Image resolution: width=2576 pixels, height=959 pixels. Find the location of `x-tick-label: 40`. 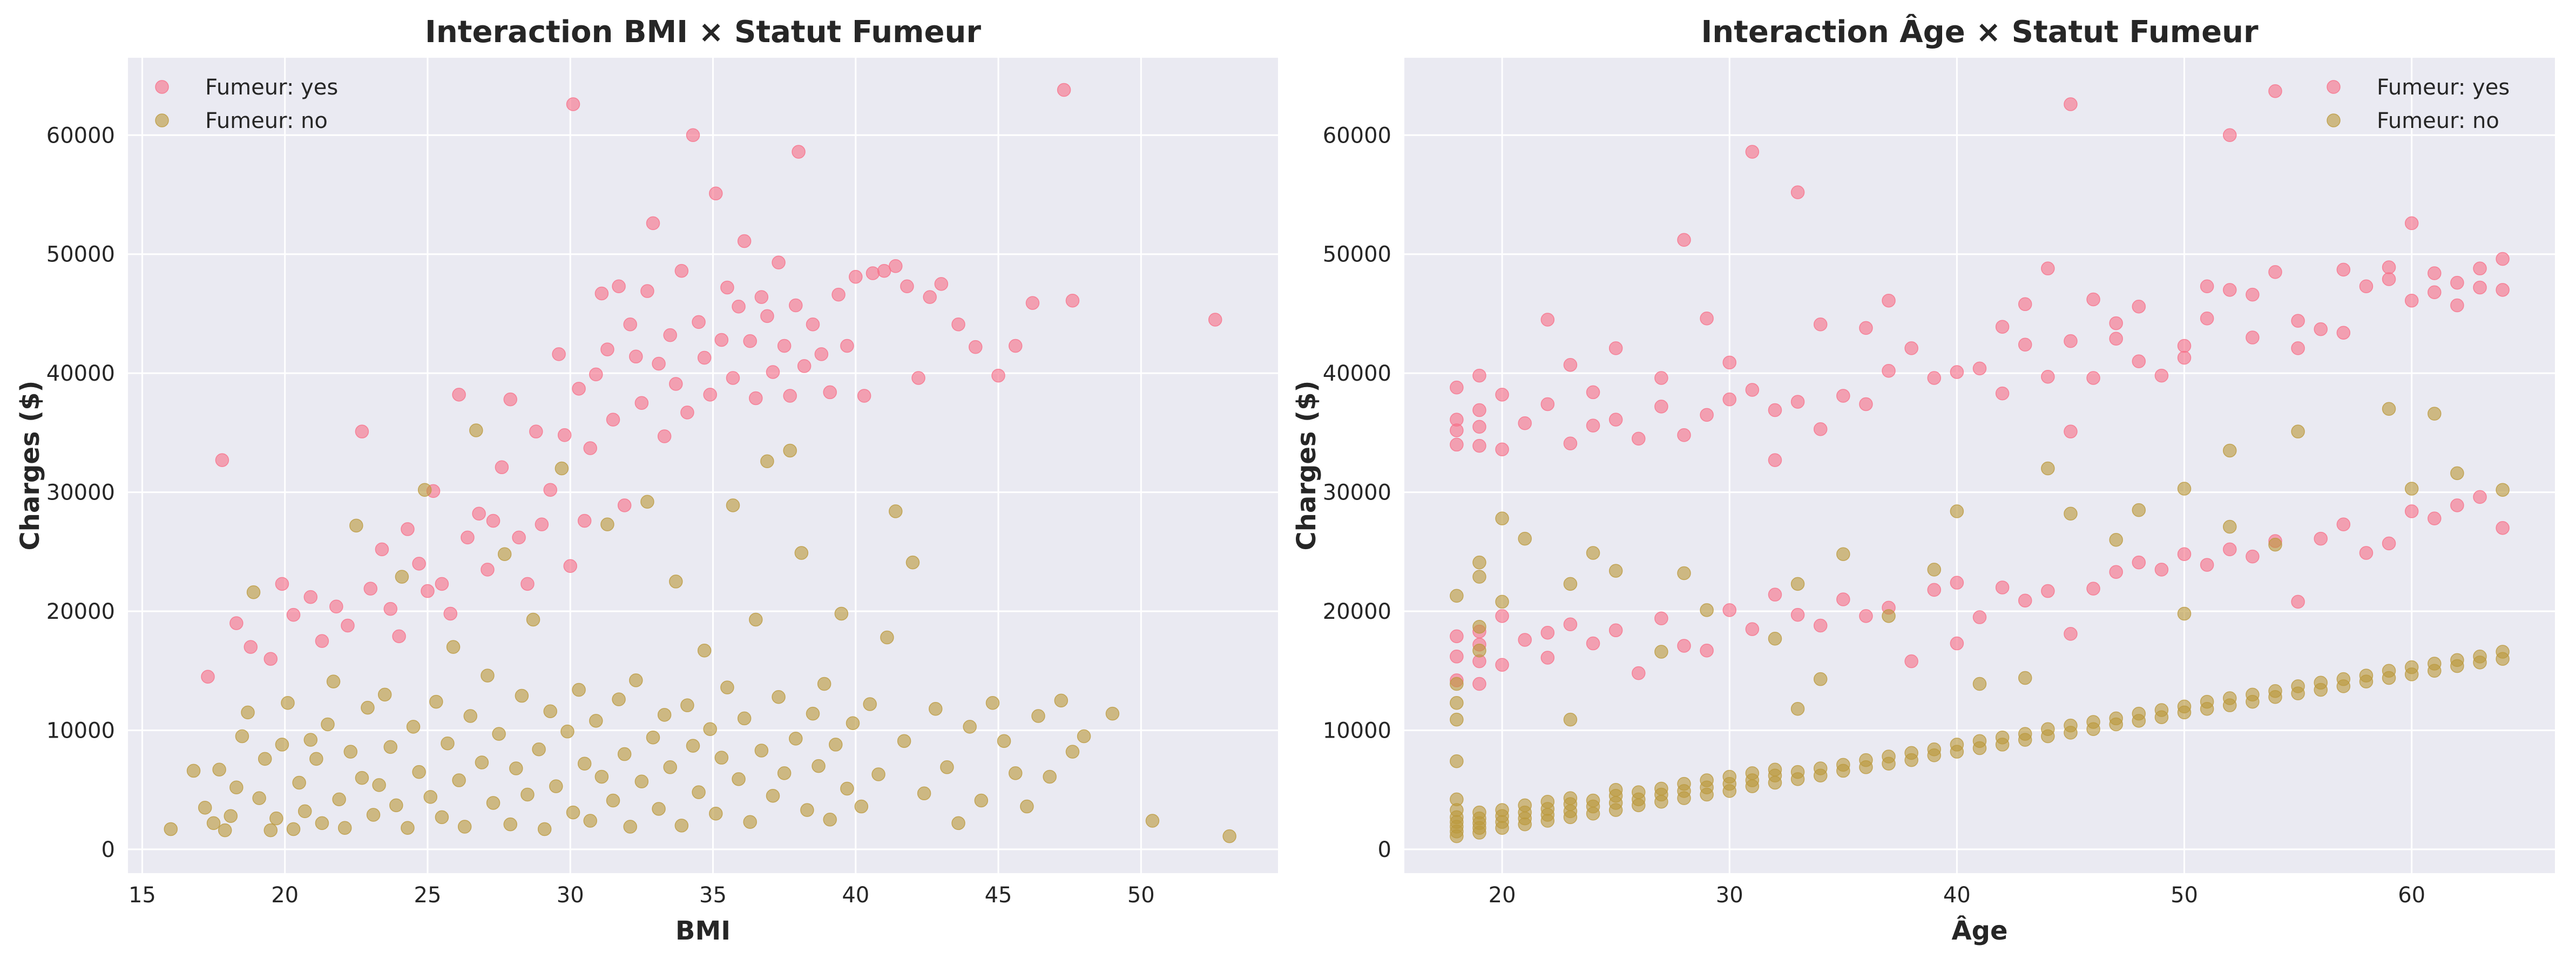

x-tick-label: 40 is located at coordinates (856, 895).